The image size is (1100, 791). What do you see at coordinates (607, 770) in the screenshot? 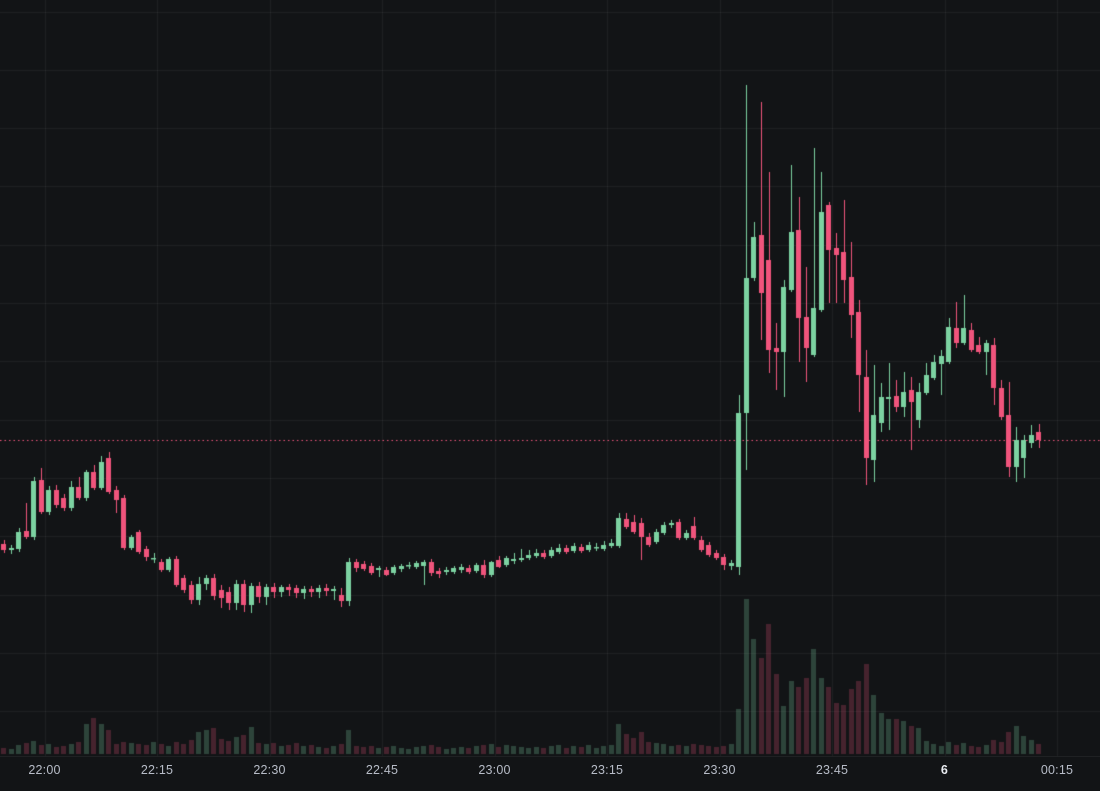
I see `time-axis-label: 23:15` at bounding box center [607, 770].